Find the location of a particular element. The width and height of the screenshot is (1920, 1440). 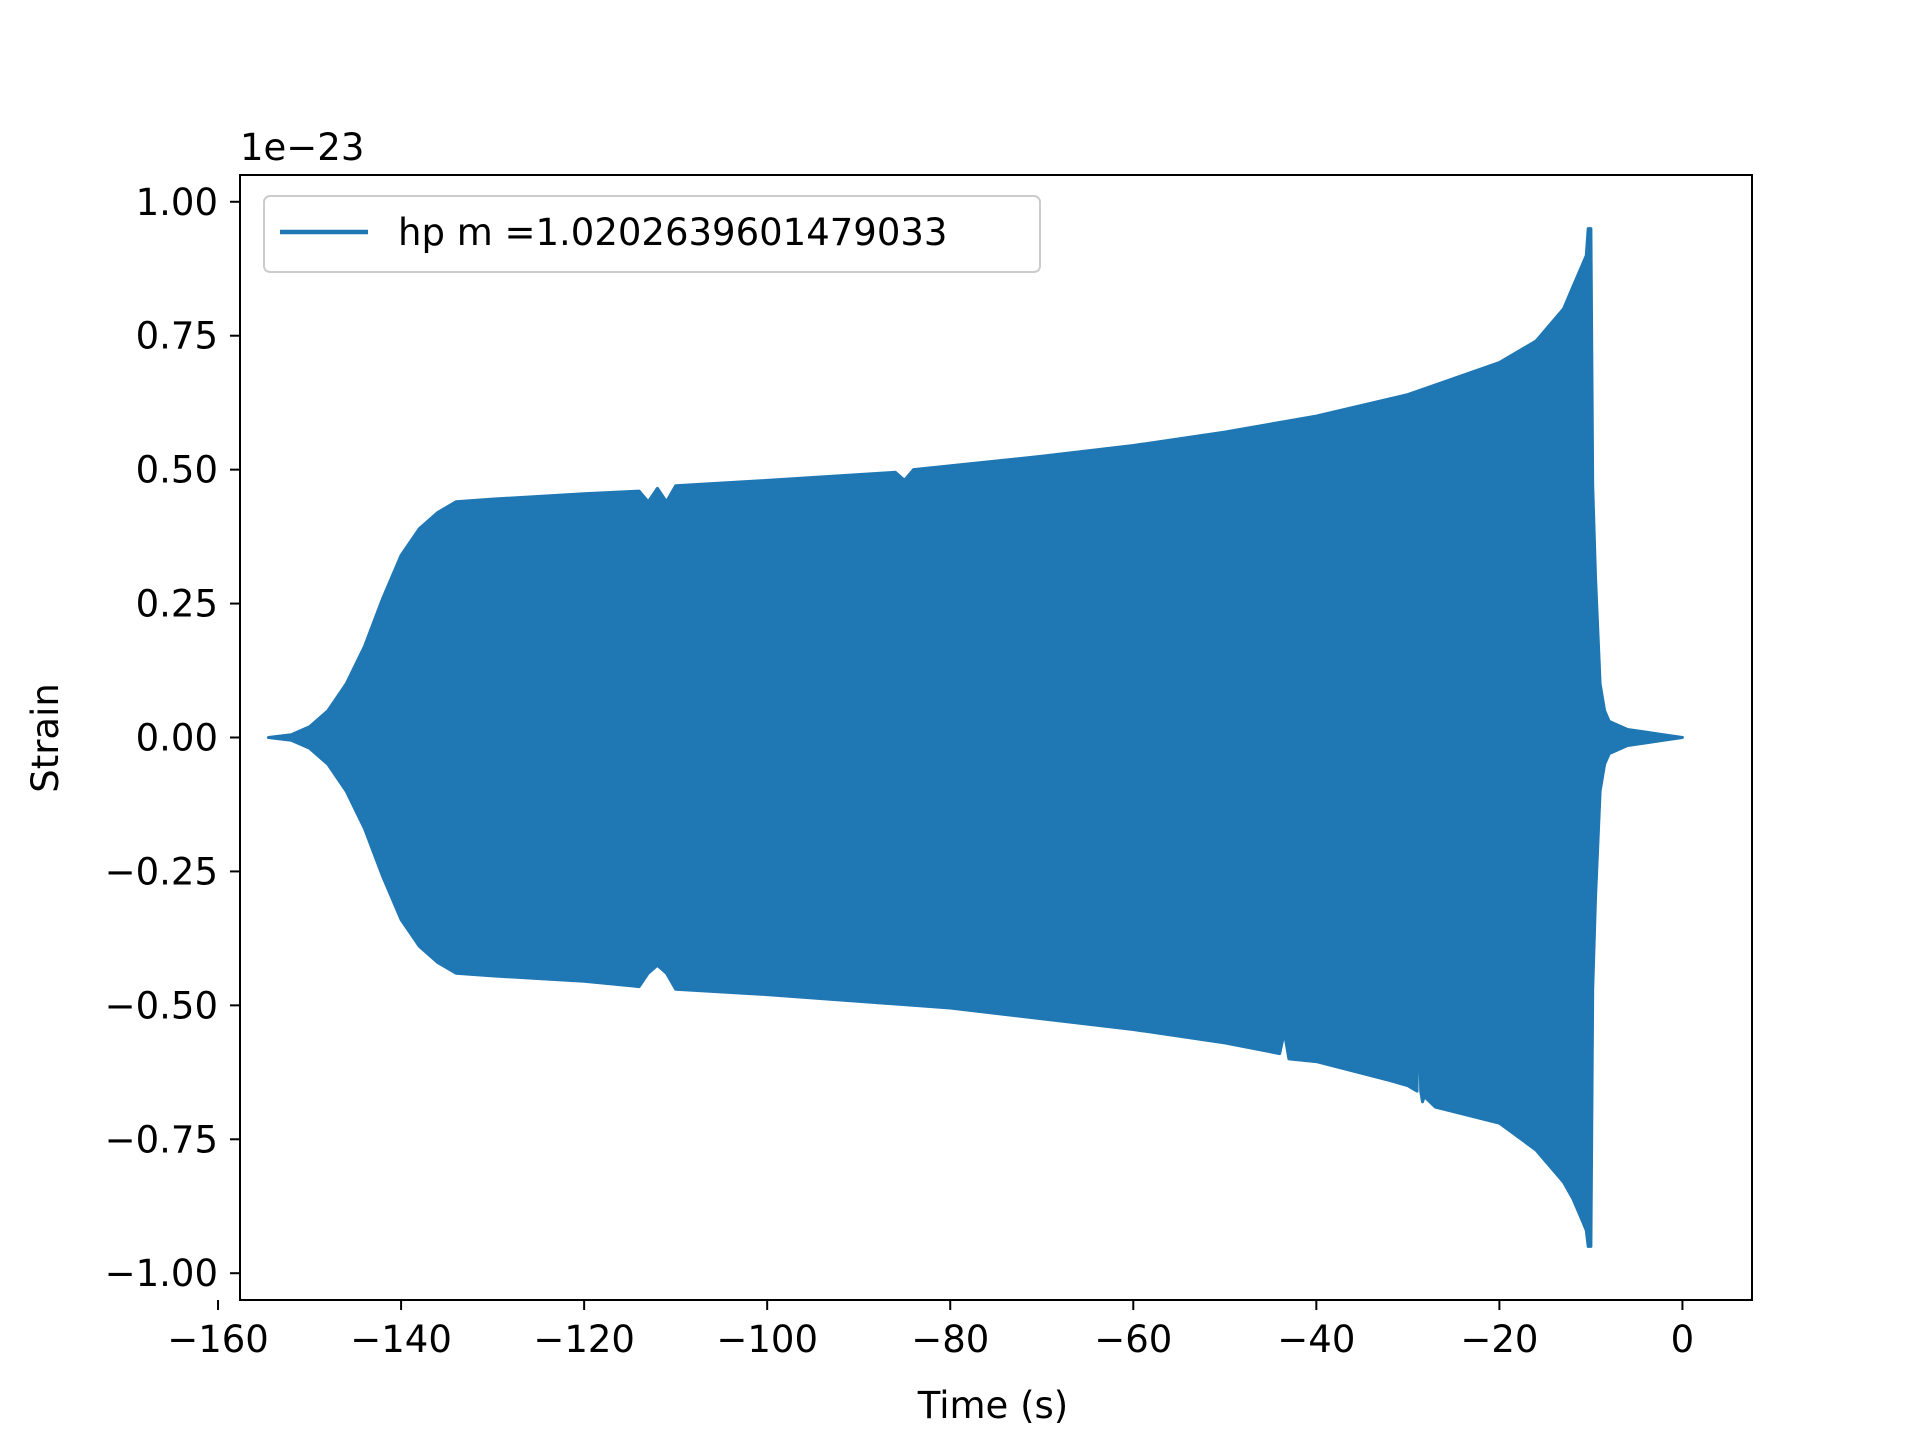

y-axis-ticks: 1.00 0.75 0.50 0.25 0.00 −0.25 −0.50 −0.75 −1.00 is located at coordinates (172, 738).